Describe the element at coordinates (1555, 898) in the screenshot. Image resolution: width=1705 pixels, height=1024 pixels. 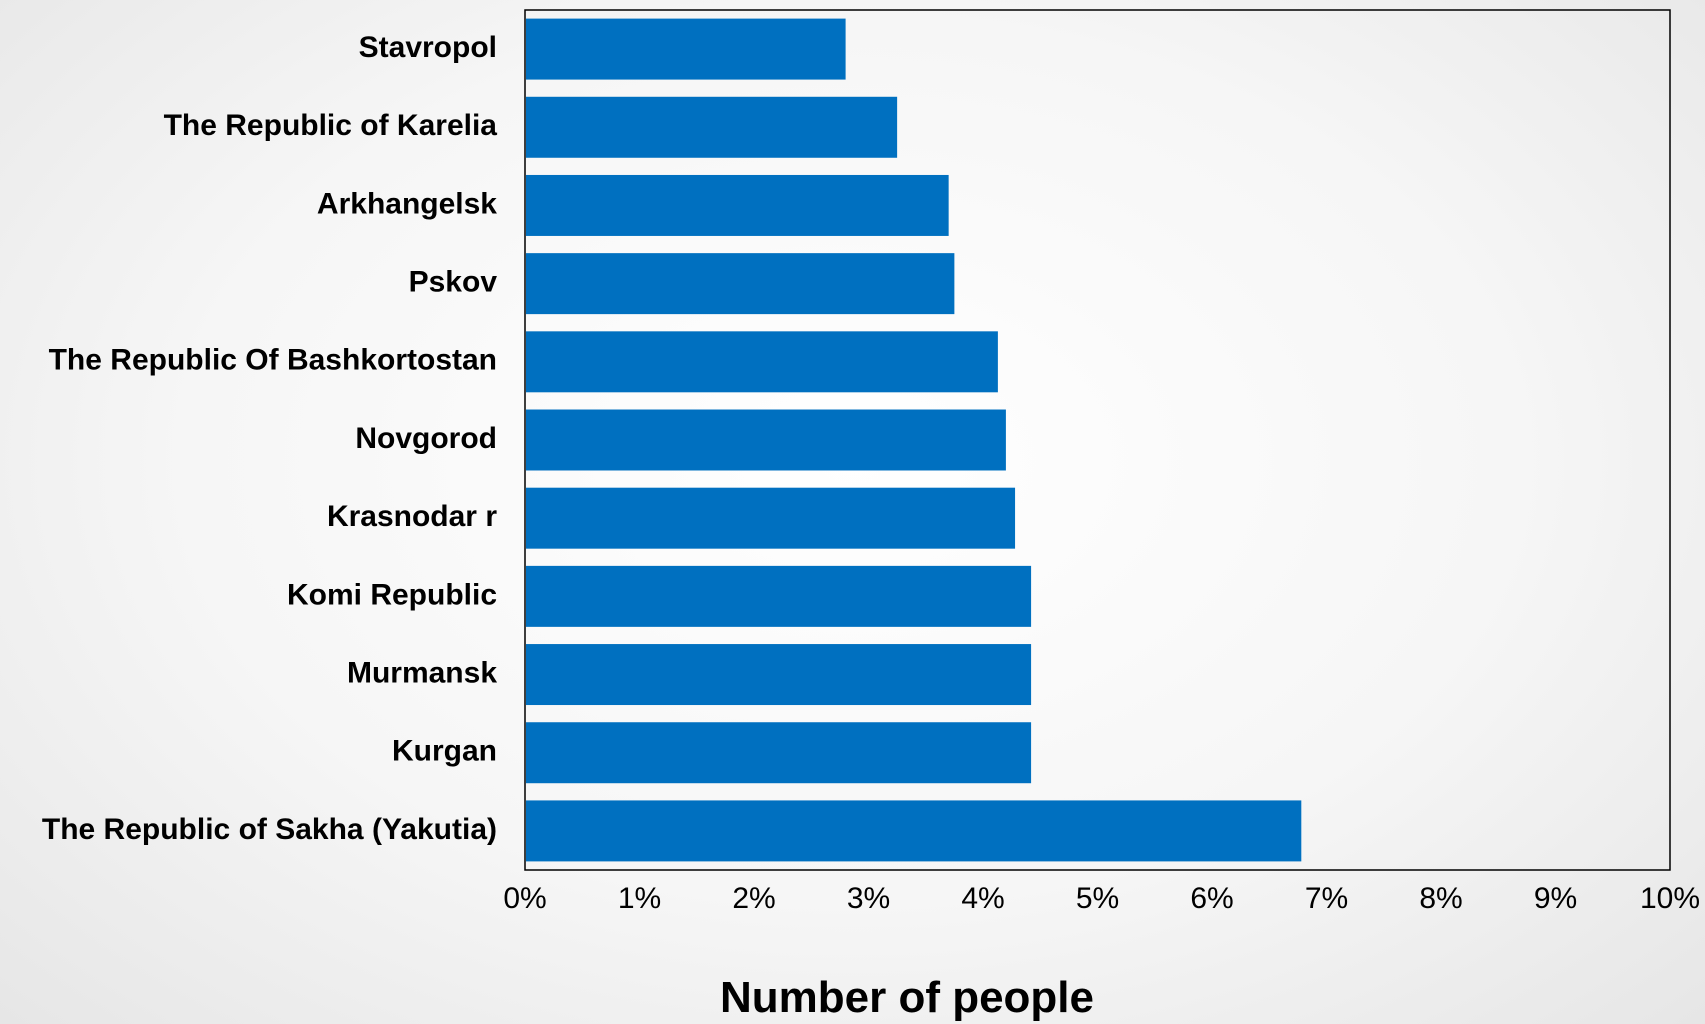
I see `x-tick-label: 9%` at that location.